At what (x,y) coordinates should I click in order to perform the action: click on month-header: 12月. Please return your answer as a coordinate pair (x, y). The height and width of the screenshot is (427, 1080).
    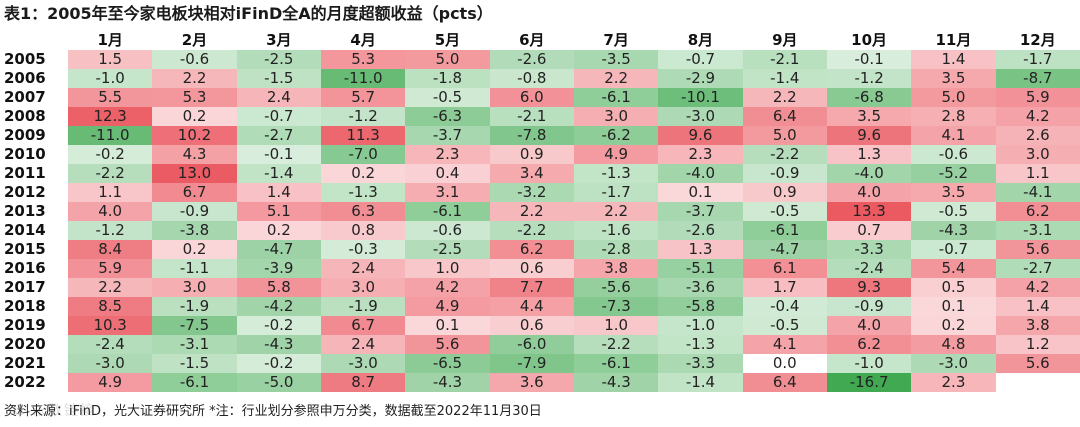
    Looking at the image, I should click on (1037, 40).